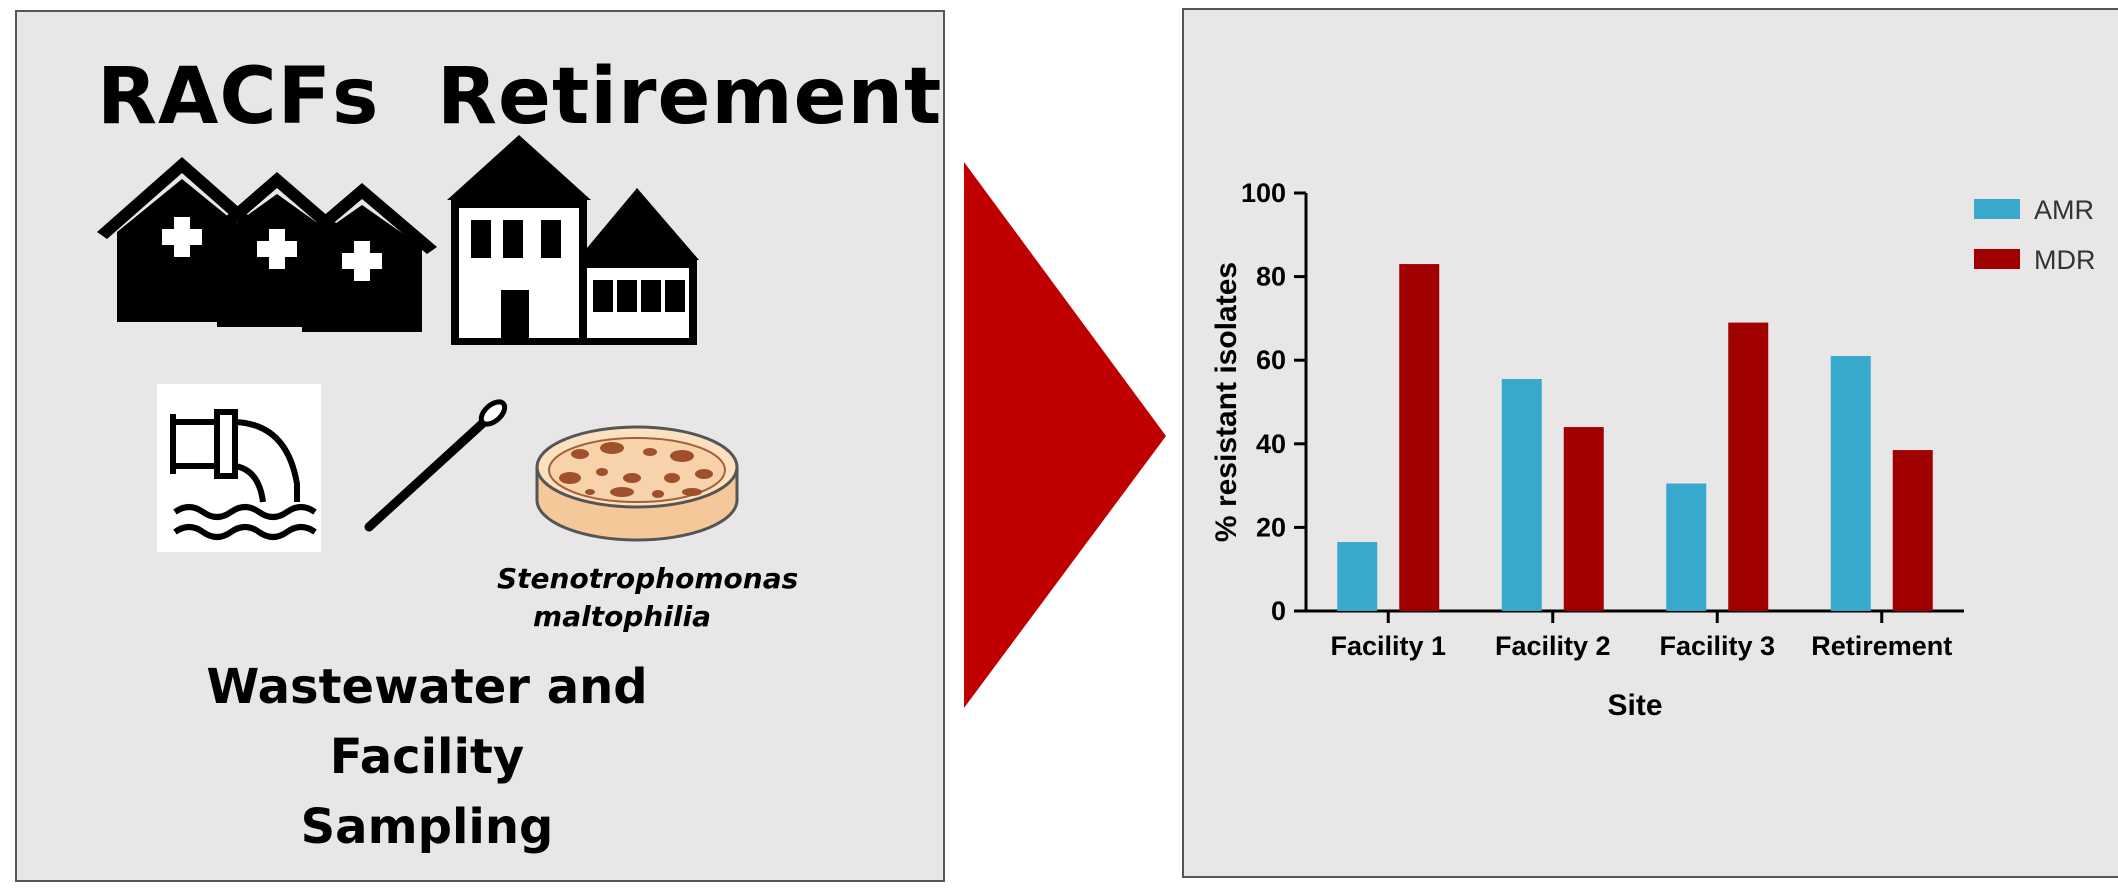 The image size is (2118, 893). What do you see at coordinates (1278, 611) in the screenshot?
I see `y-tick-label: 0` at bounding box center [1278, 611].